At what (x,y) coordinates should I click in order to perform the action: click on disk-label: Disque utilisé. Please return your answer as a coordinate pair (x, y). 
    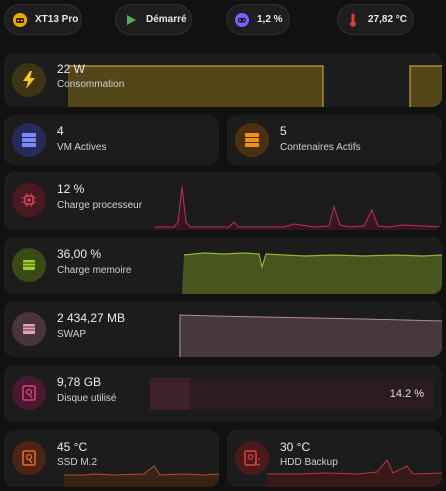
    Looking at the image, I should click on (87, 398).